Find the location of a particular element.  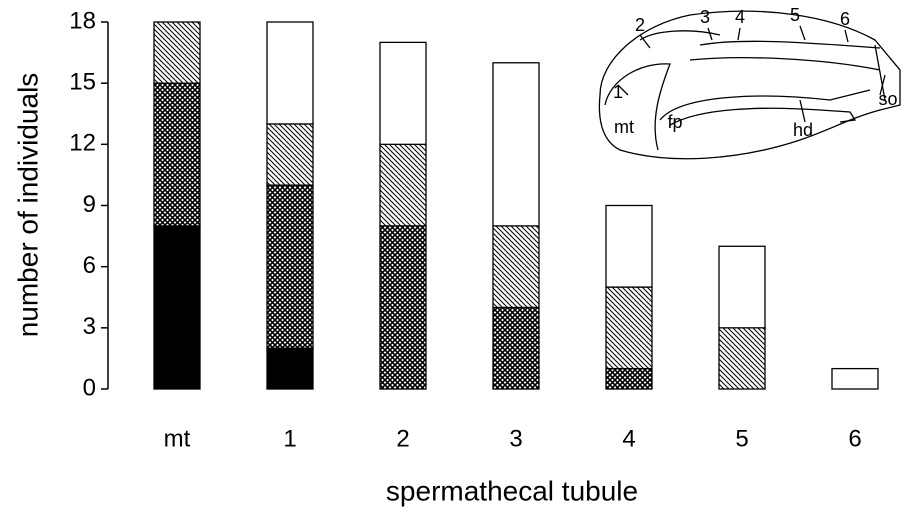

x-tick-label: 3 is located at coordinates (515, 438).